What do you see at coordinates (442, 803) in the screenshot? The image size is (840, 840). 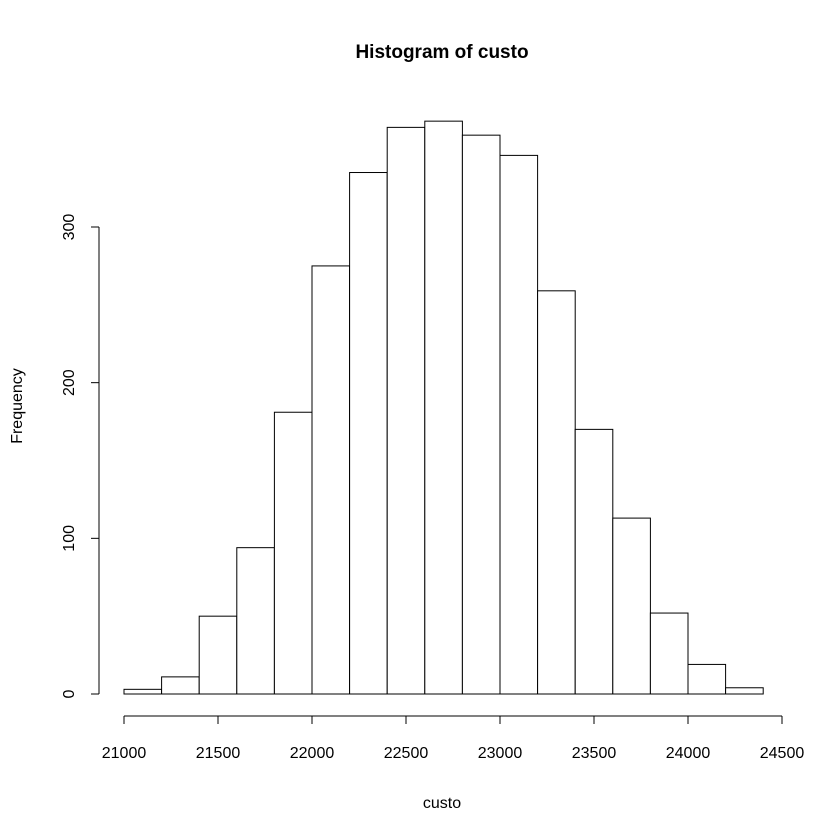 I see `x-axis-label: custo` at bounding box center [442, 803].